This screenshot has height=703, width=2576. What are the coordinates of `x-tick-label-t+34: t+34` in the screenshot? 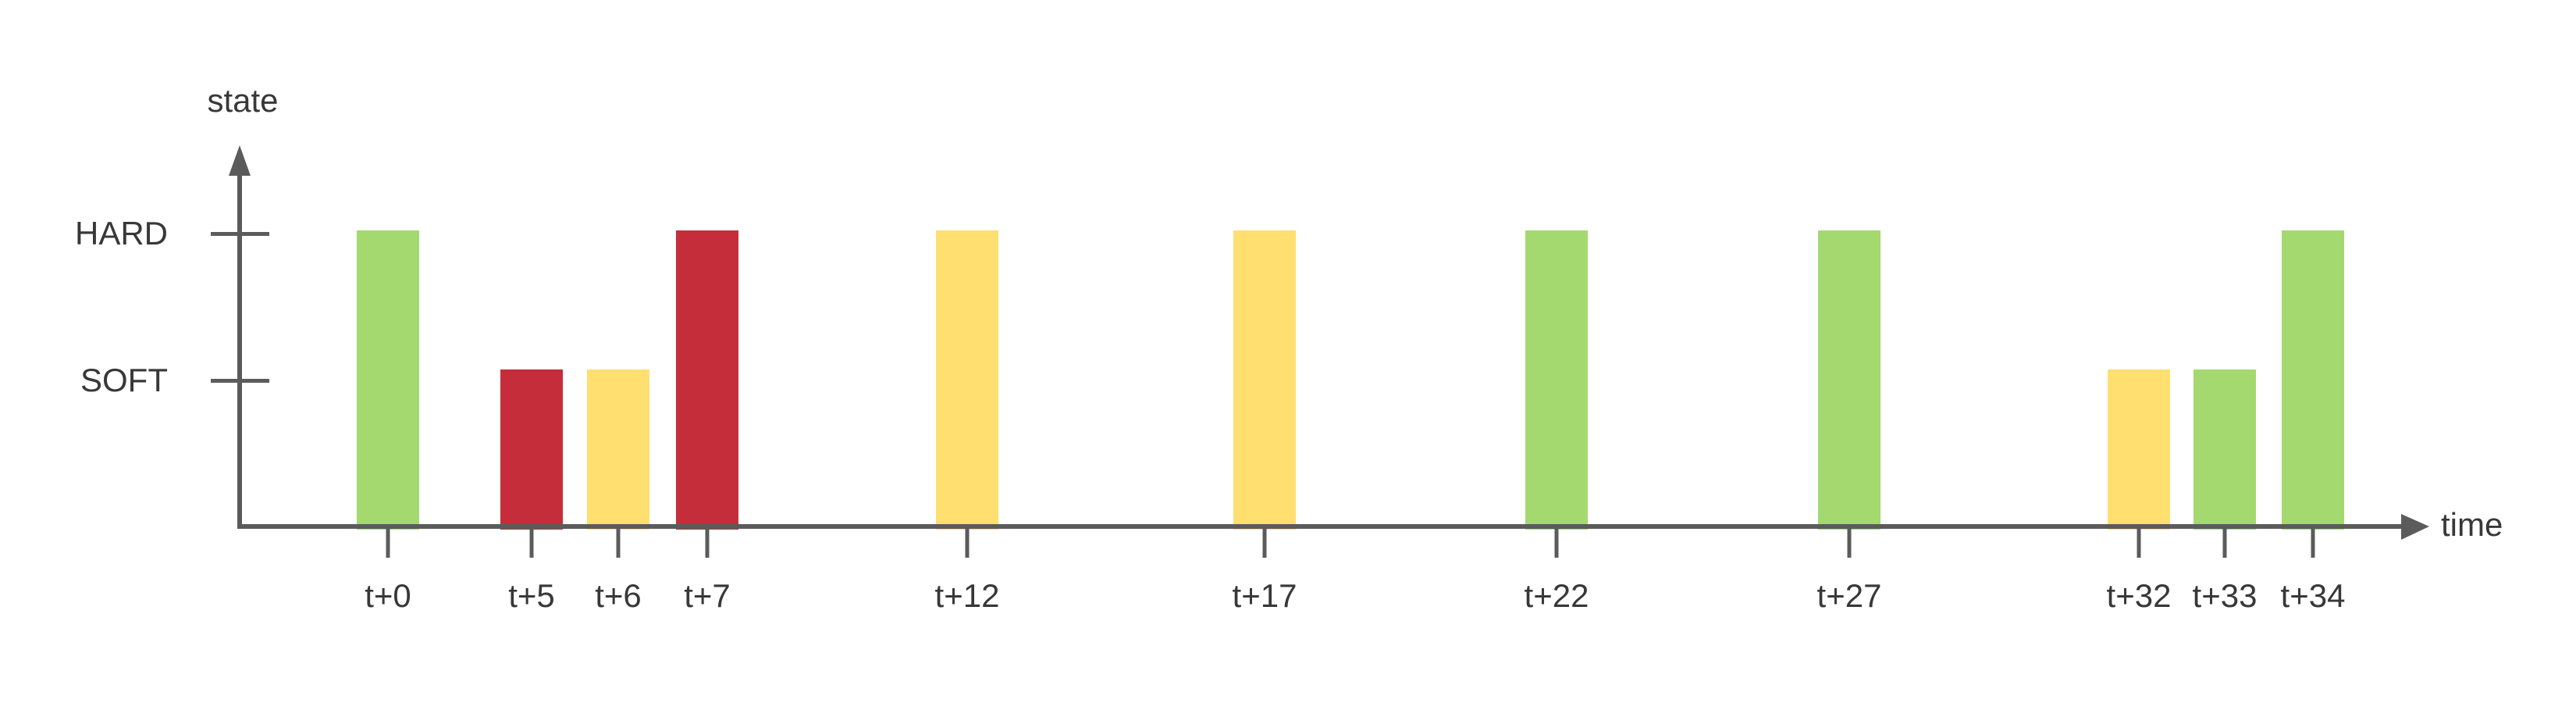 It's located at (2313, 595).